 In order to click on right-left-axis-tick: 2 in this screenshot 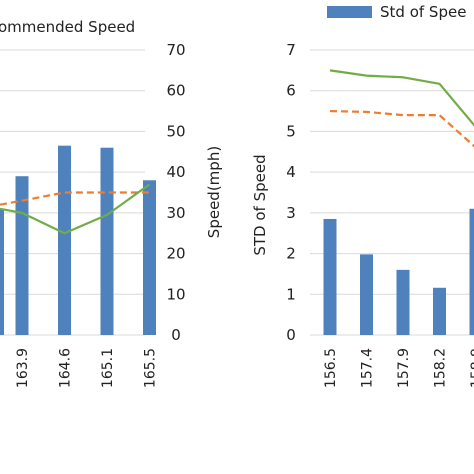, I will do `click(291, 254)`.